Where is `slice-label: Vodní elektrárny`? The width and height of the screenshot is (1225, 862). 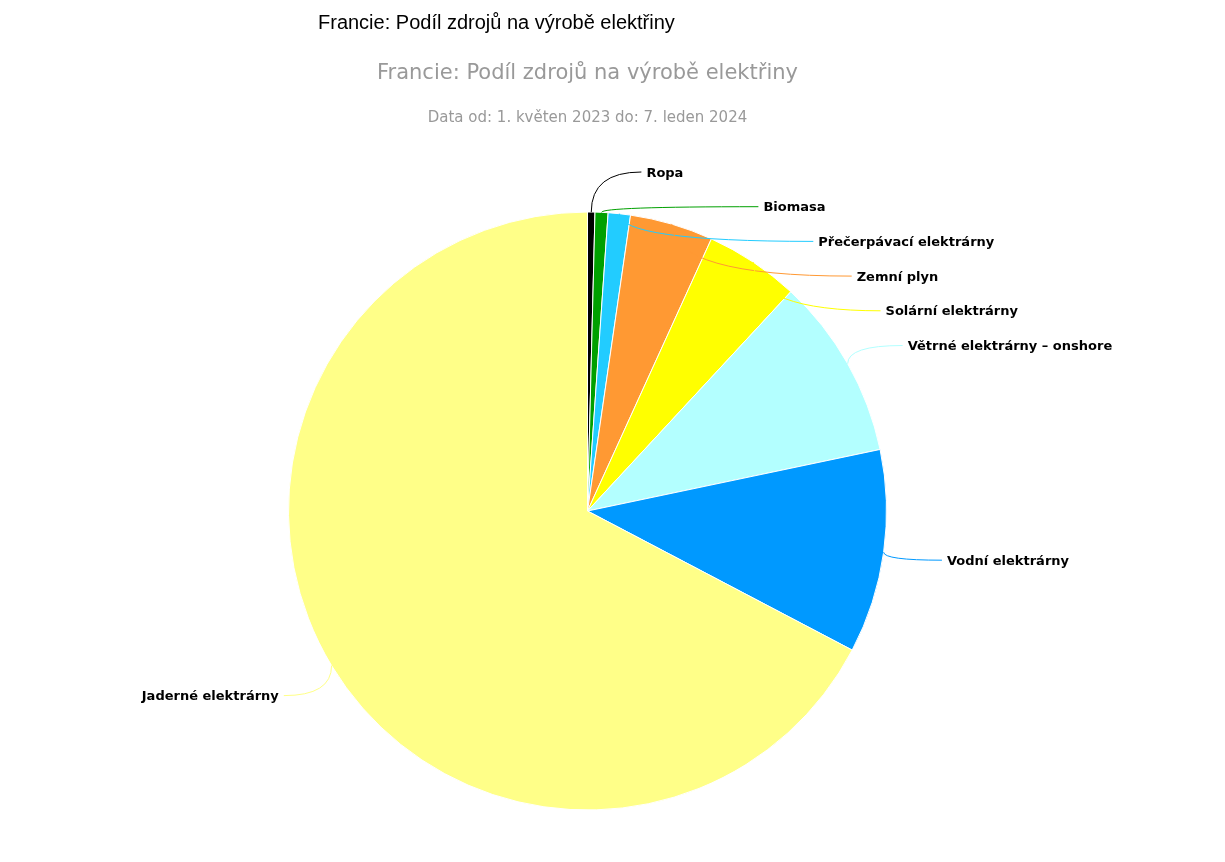 slice-label: Vodní elektrárny is located at coordinates (1008, 560).